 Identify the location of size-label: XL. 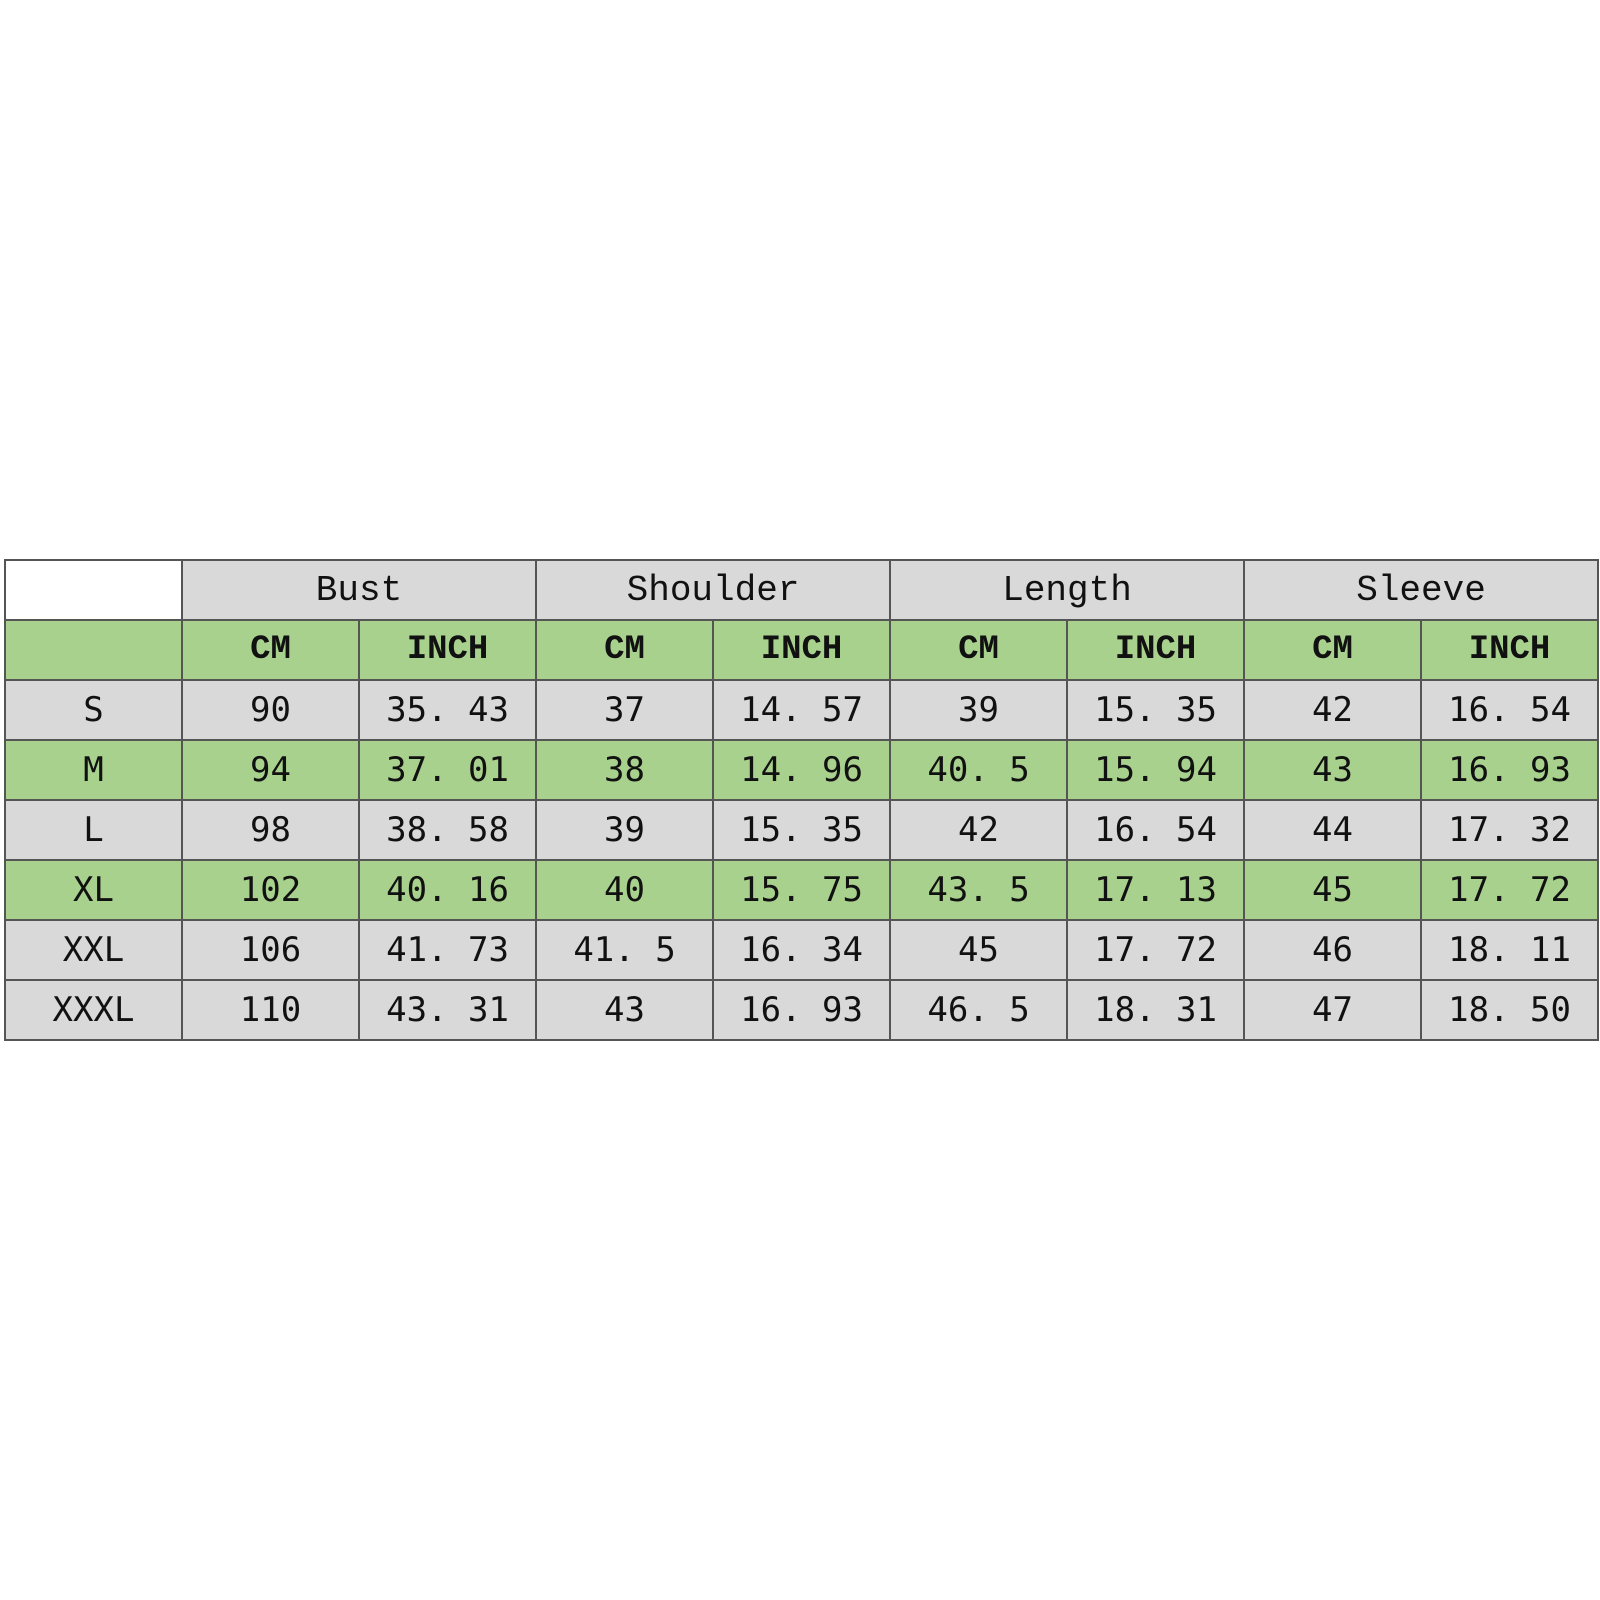
(93, 890).